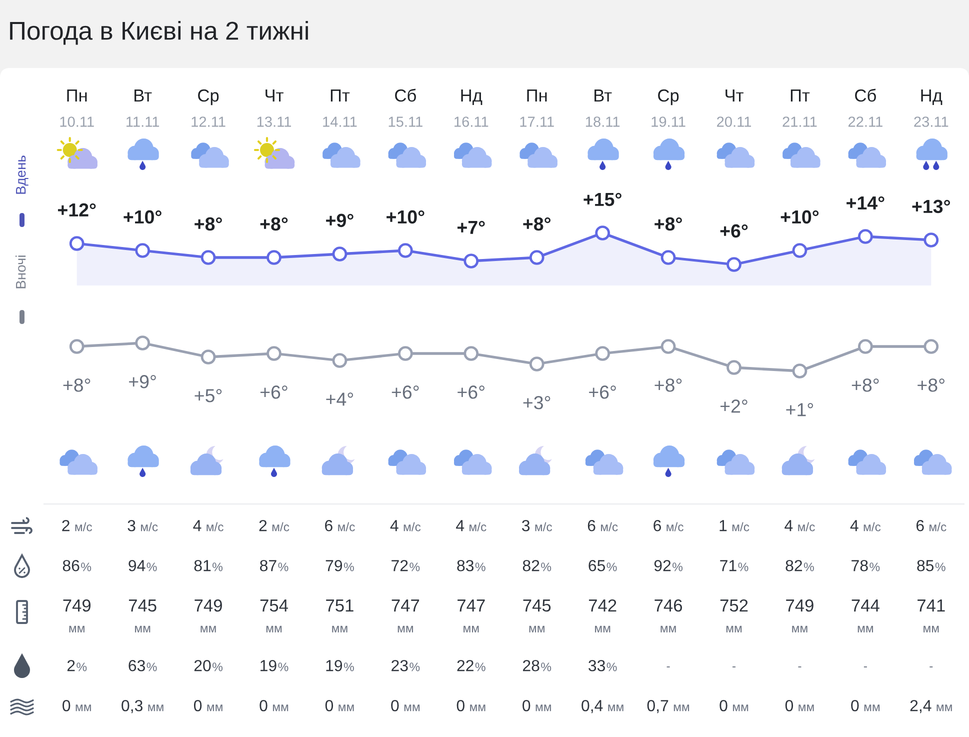  Describe the element at coordinates (536, 403) in the screenshot. I see `data-label: +3°` at that location.